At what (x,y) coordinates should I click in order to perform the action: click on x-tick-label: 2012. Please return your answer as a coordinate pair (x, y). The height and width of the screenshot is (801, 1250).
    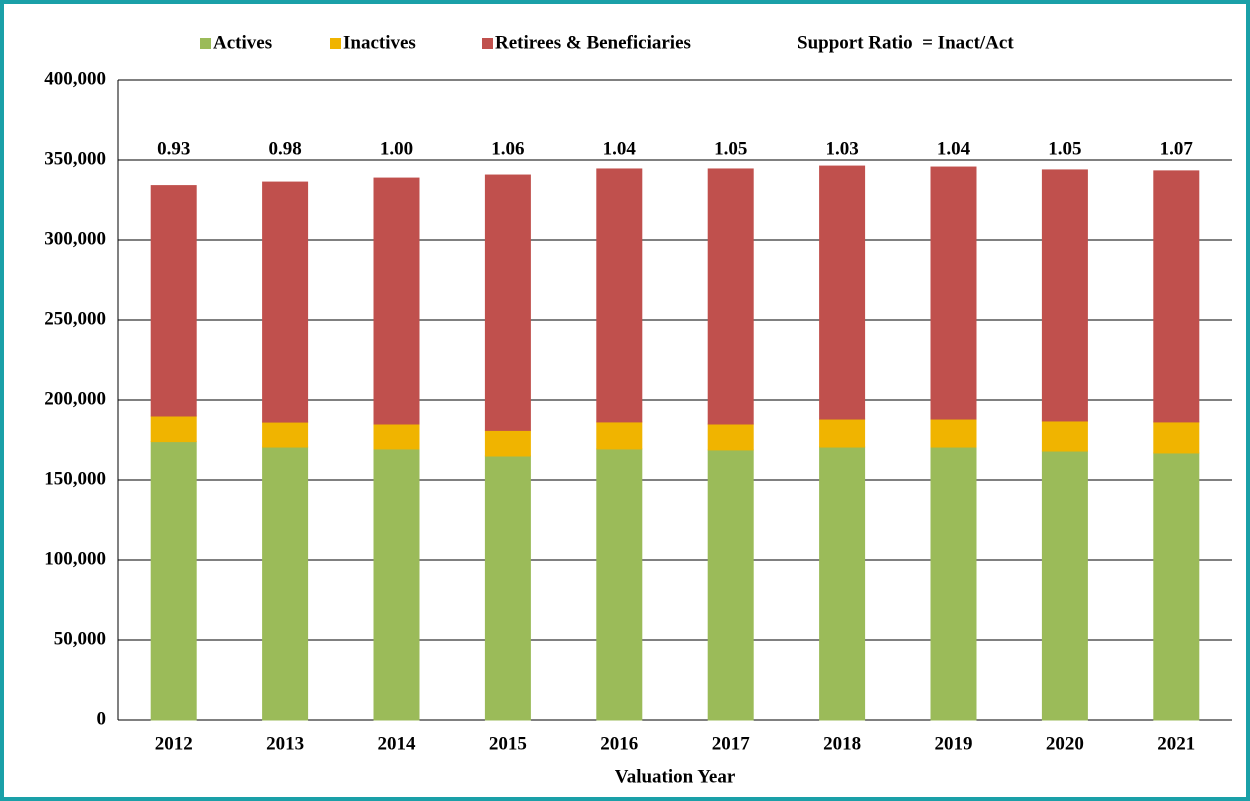
    Looking at the image, I should click on (174, 743).